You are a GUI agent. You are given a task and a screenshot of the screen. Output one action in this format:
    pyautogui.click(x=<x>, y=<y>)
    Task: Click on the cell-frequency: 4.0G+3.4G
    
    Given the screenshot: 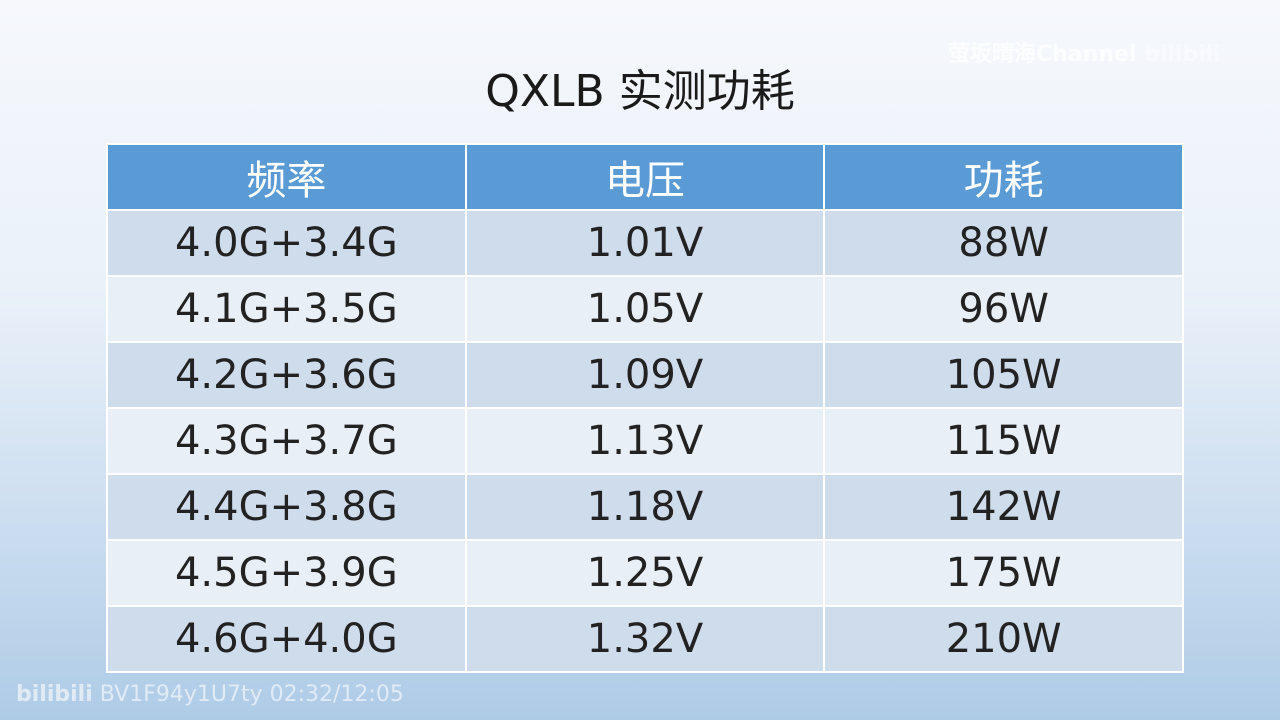 What is the action you would take?
    pyautogui.click(x=286, y=243)
    